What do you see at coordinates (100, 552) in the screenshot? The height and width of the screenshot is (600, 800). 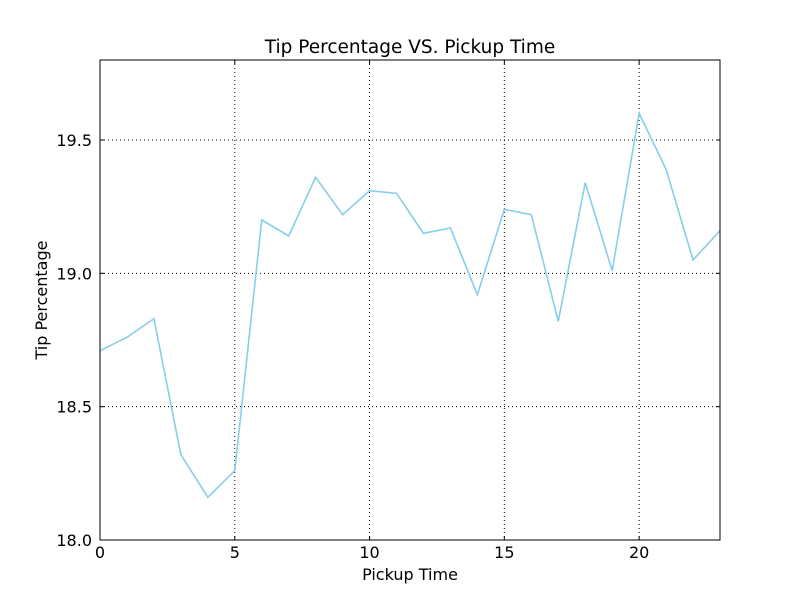 I see `x-tick-label: 0` at bounding box center [100, 552].